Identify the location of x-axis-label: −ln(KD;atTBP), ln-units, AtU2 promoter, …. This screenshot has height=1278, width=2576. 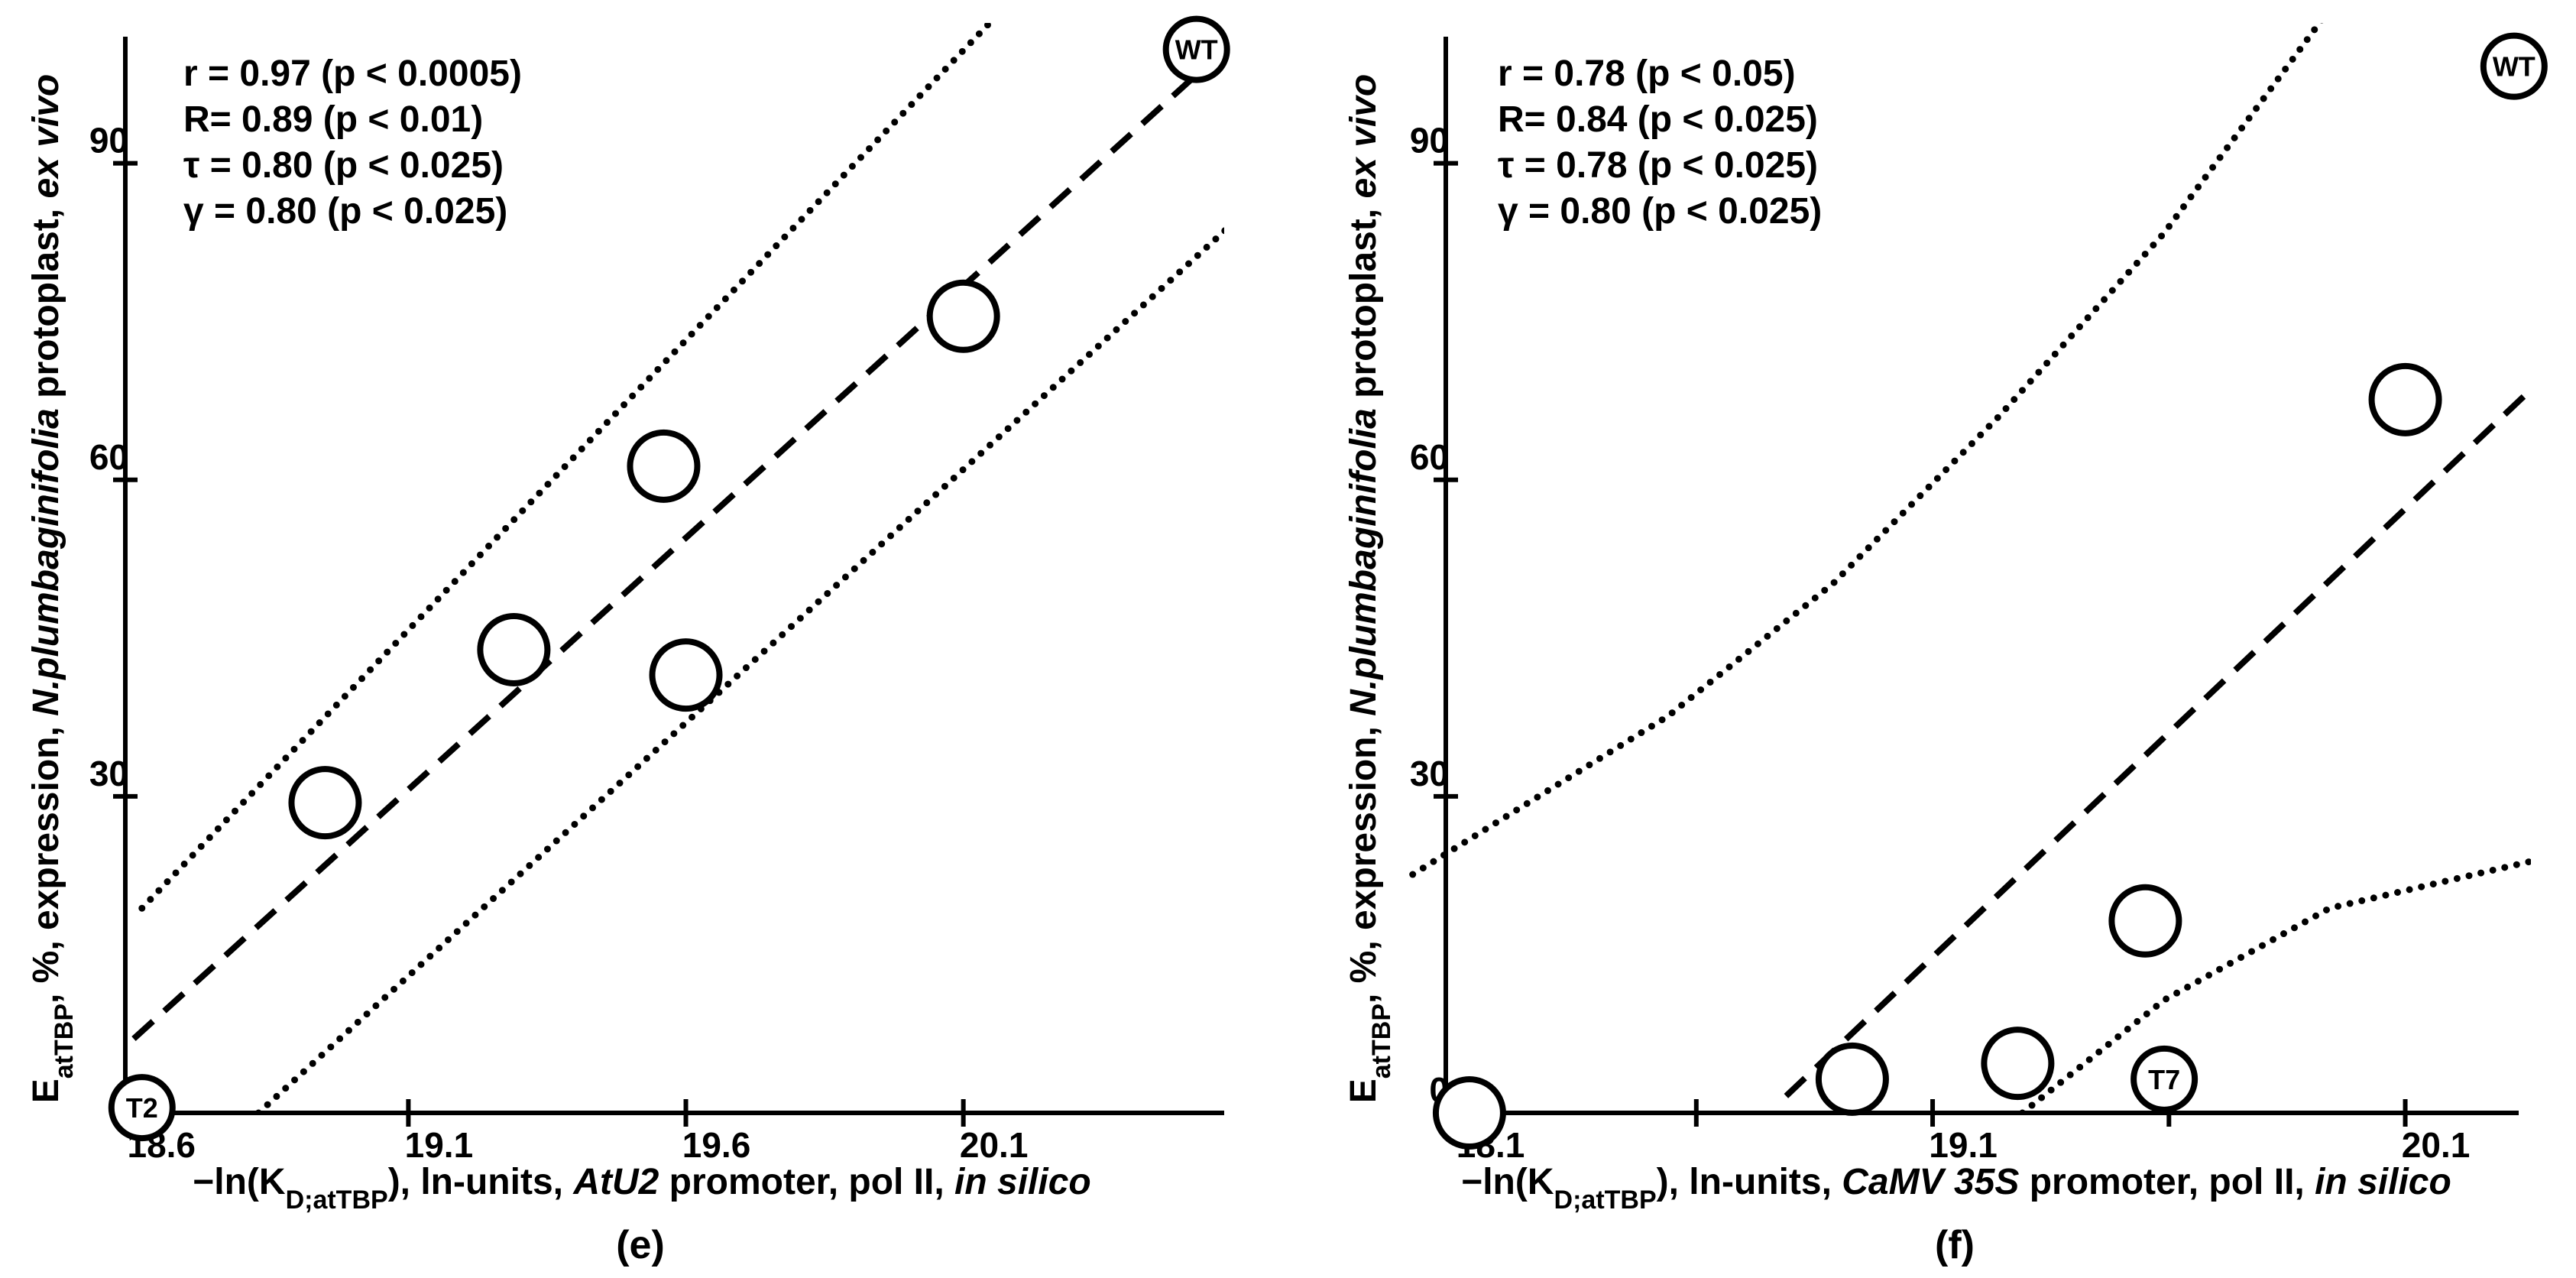
(642, 1188).